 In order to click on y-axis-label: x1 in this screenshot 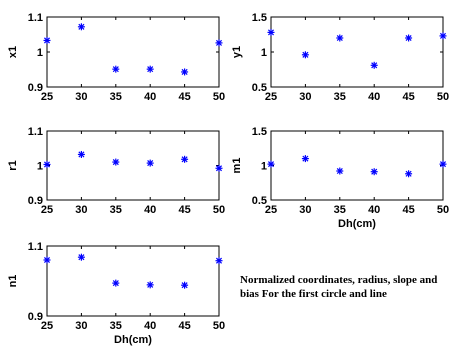, I will do `click(13, 52)`.